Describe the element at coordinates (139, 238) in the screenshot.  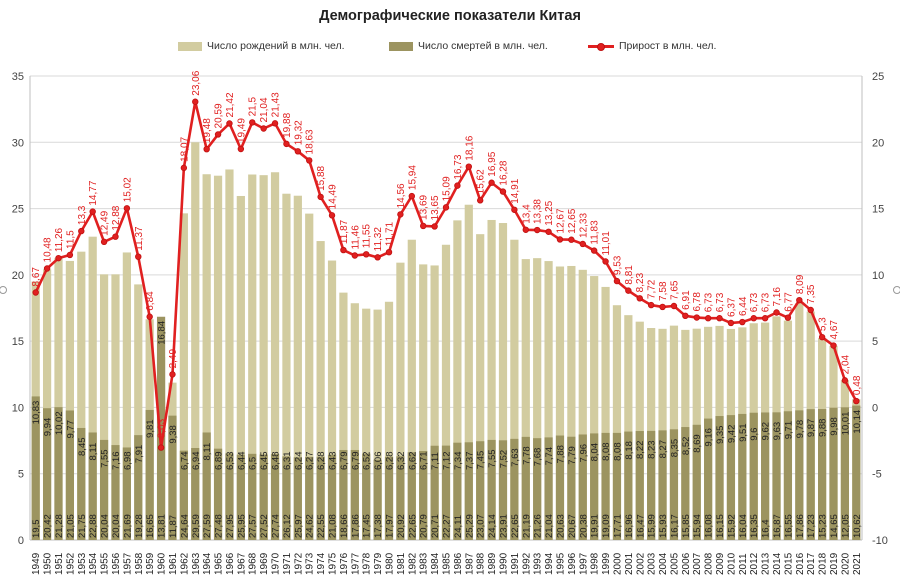
I see `growth-value-label: 11,37` at that location.